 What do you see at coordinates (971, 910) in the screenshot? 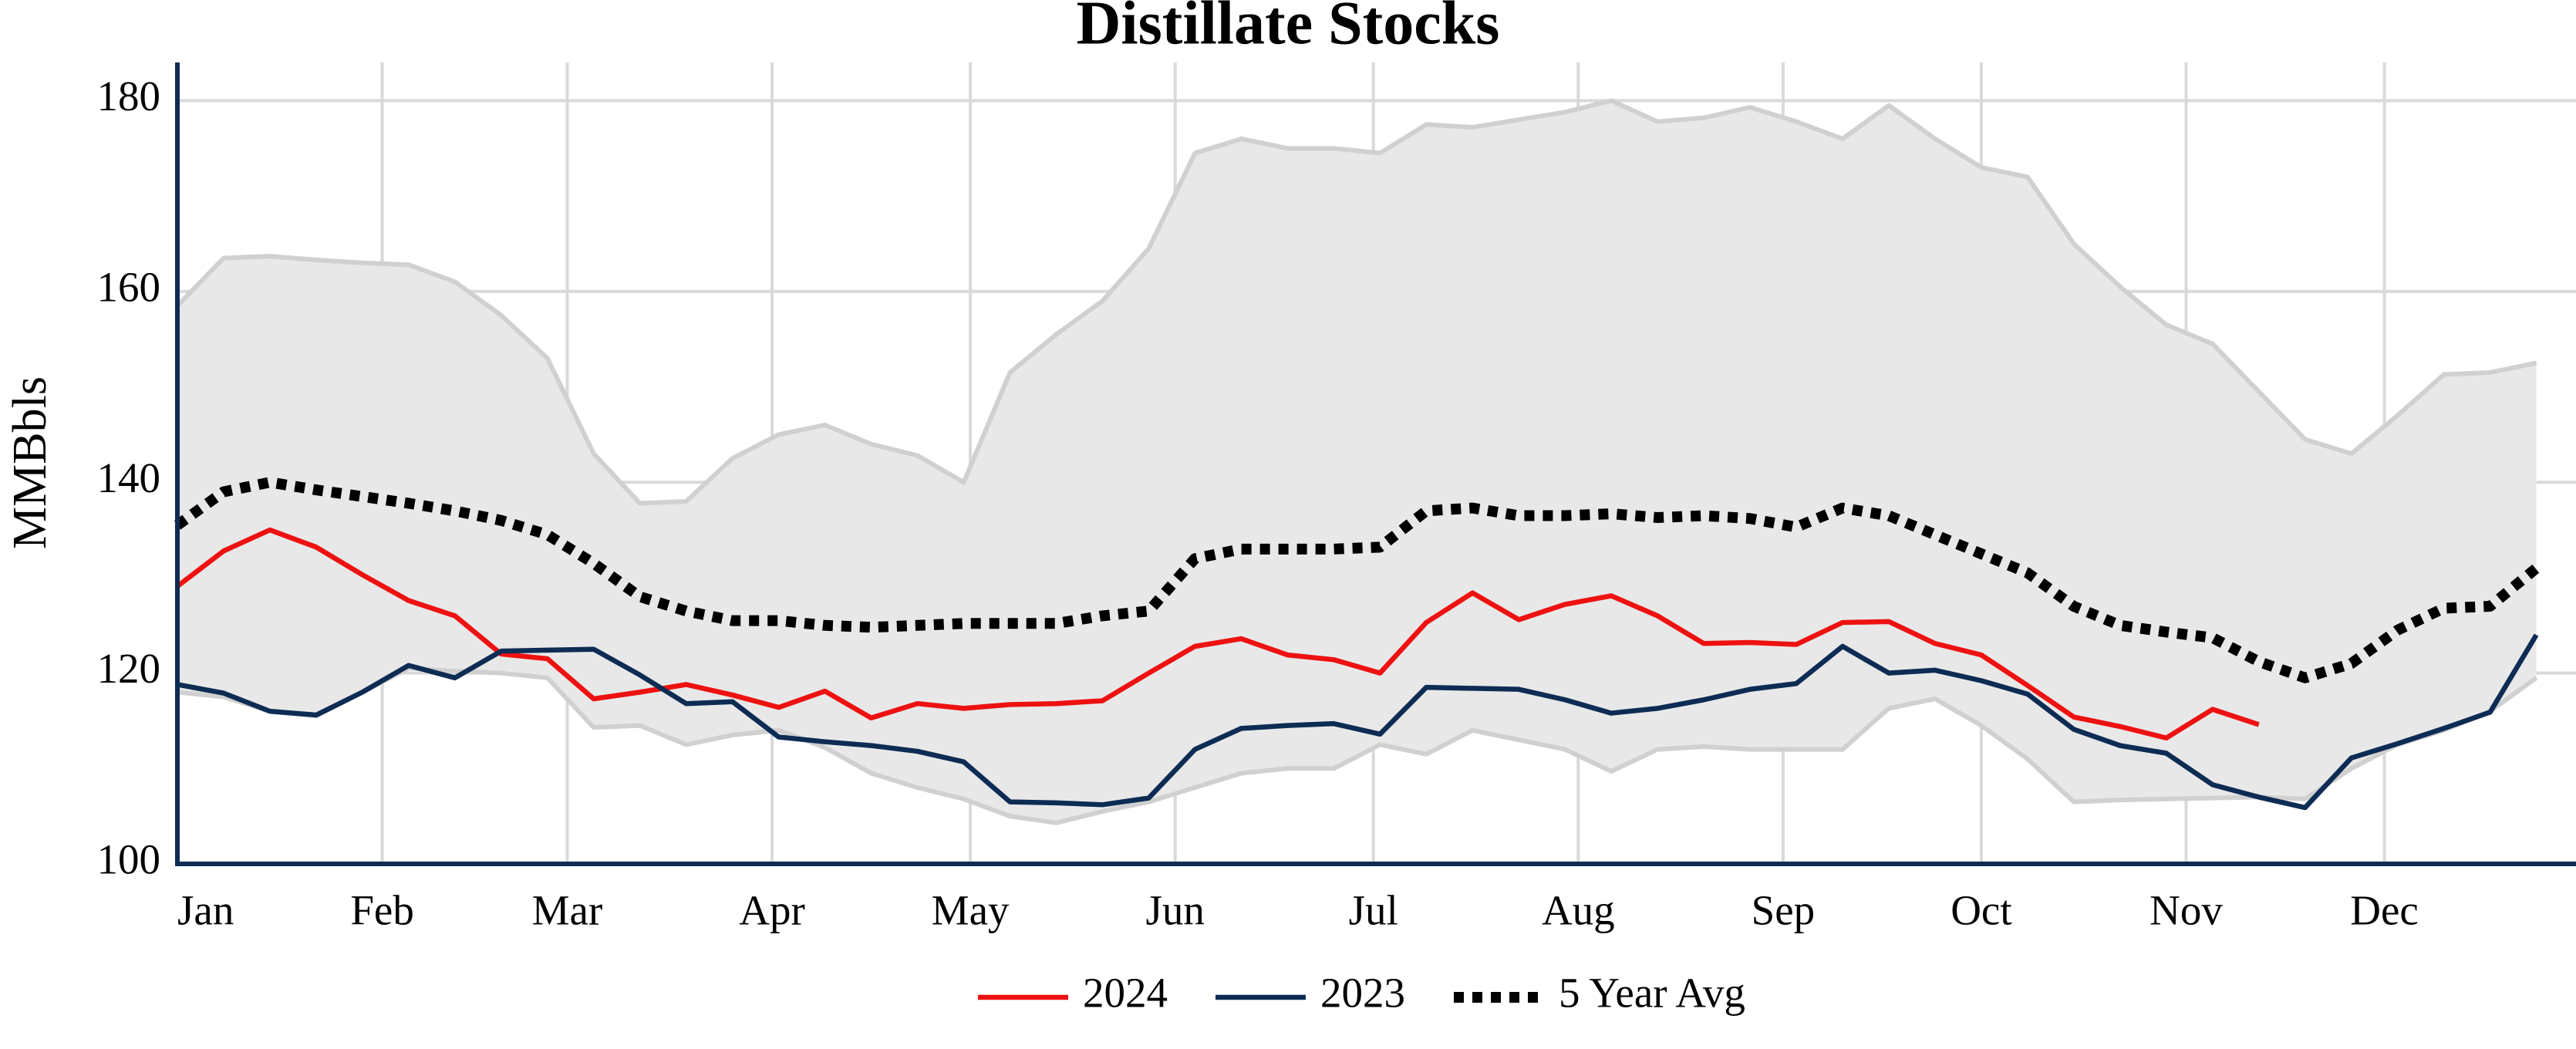
I see `x-tick-label: May` at bounding box center [971, 910].